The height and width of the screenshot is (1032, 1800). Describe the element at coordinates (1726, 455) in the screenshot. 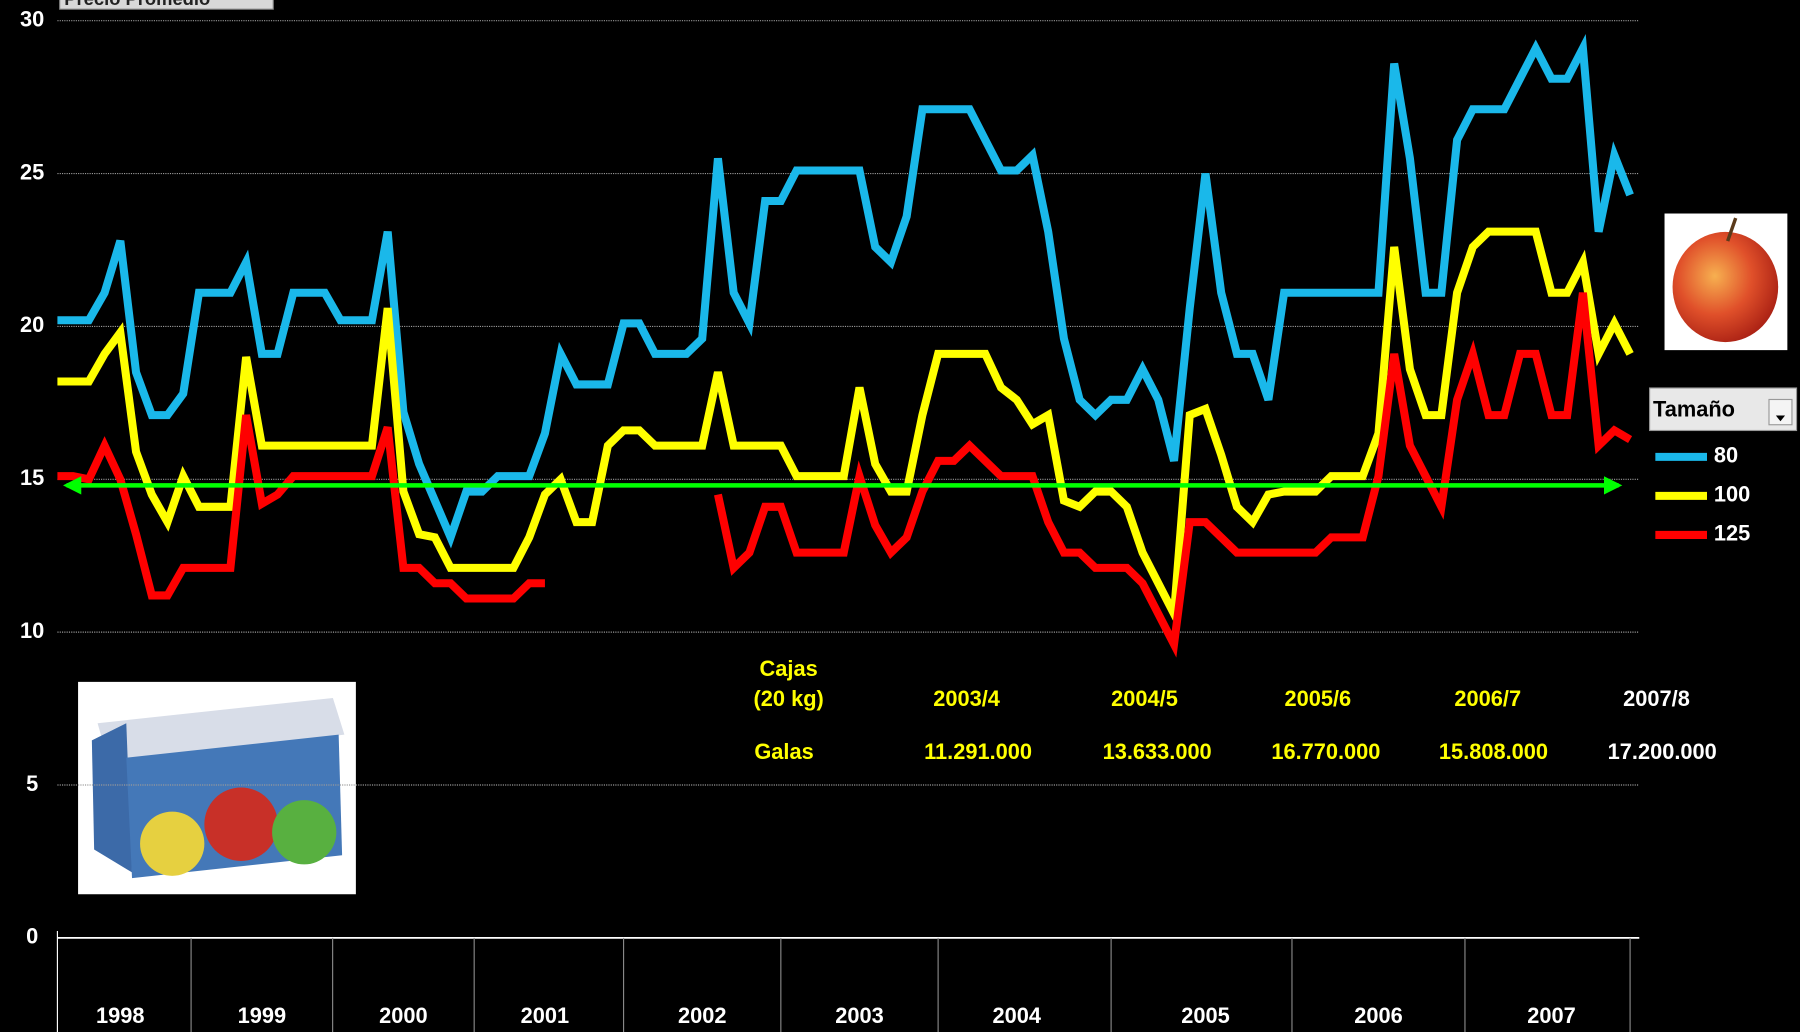

I see `legend-label: 80` at that location.